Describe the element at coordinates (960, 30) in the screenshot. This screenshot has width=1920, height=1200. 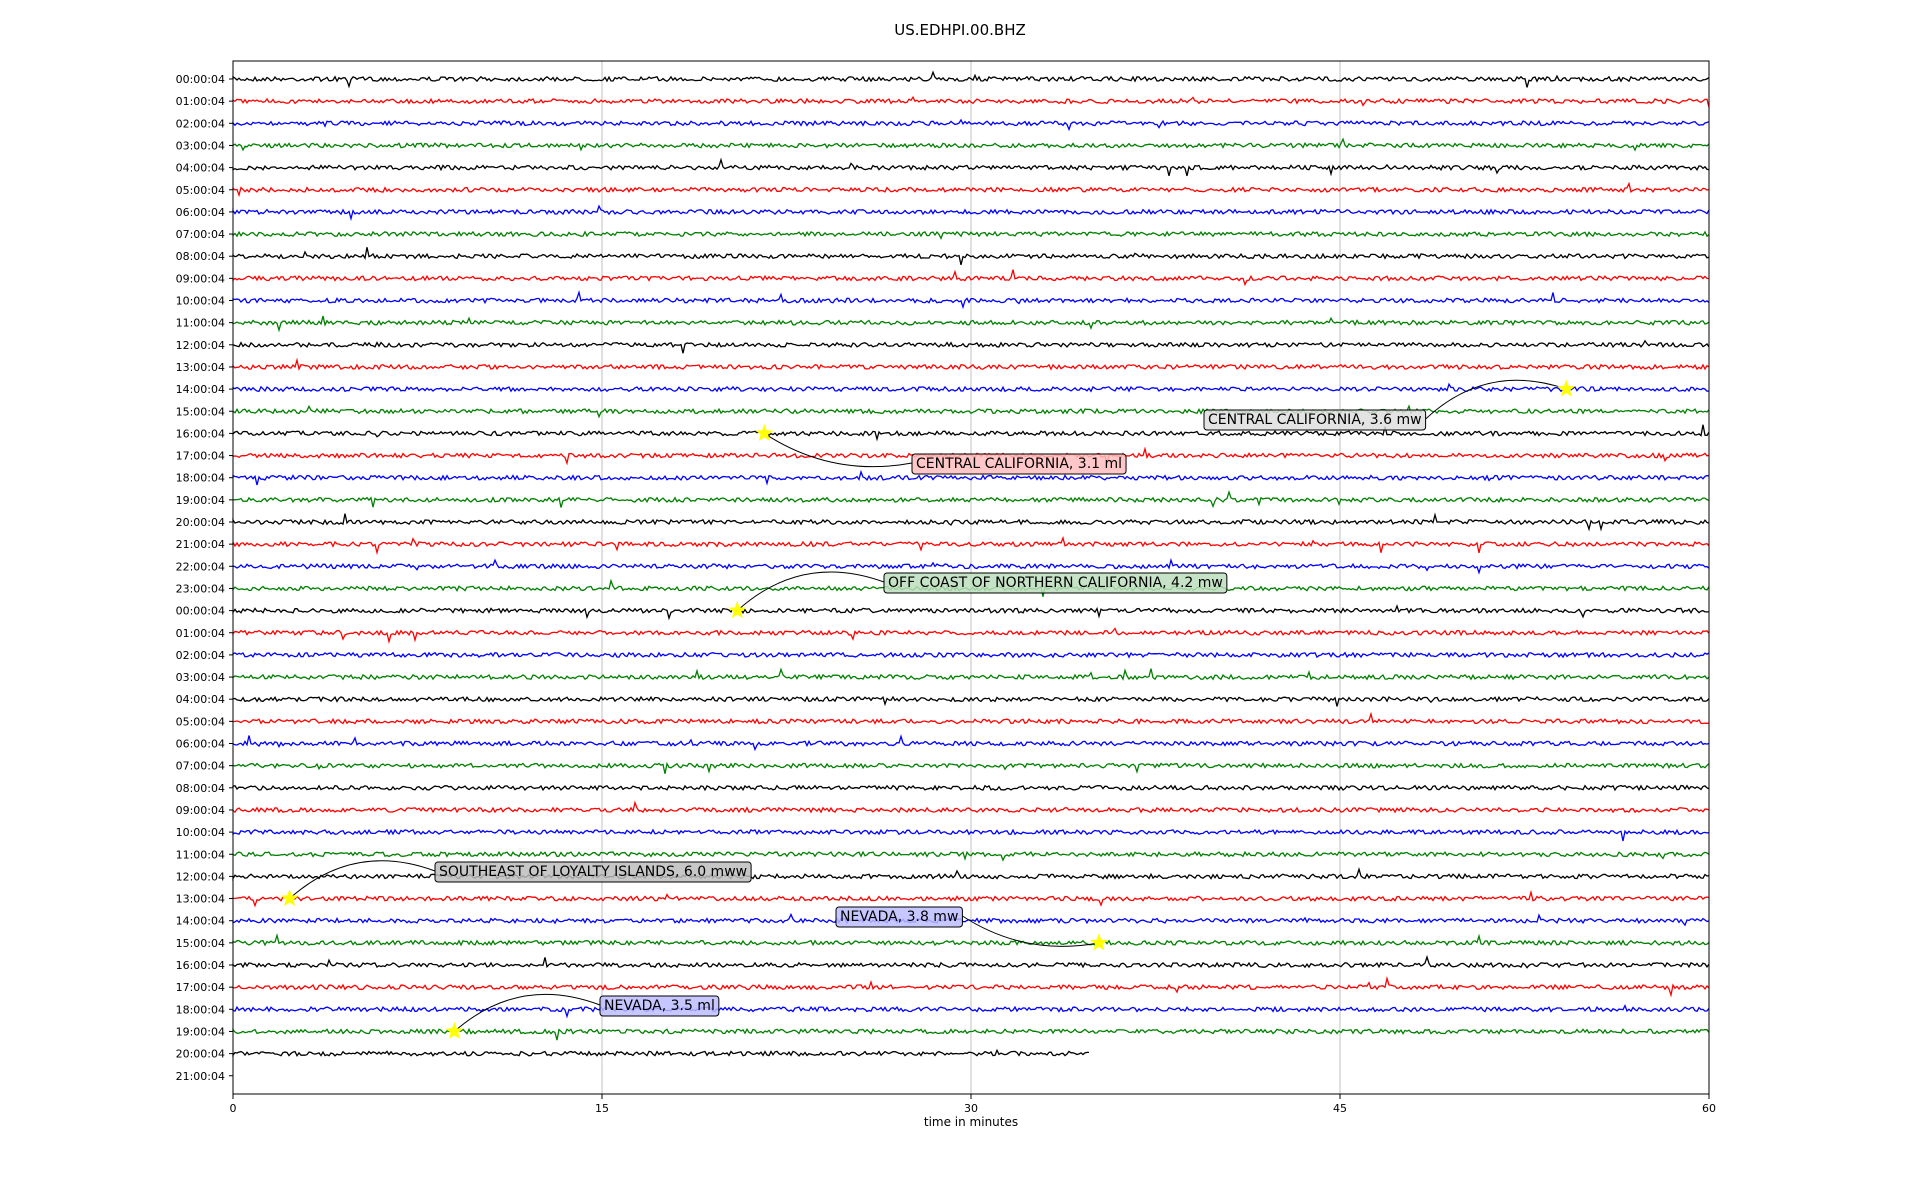
I see `chart-title: US.EDHPI.00.BHZ` at that location.